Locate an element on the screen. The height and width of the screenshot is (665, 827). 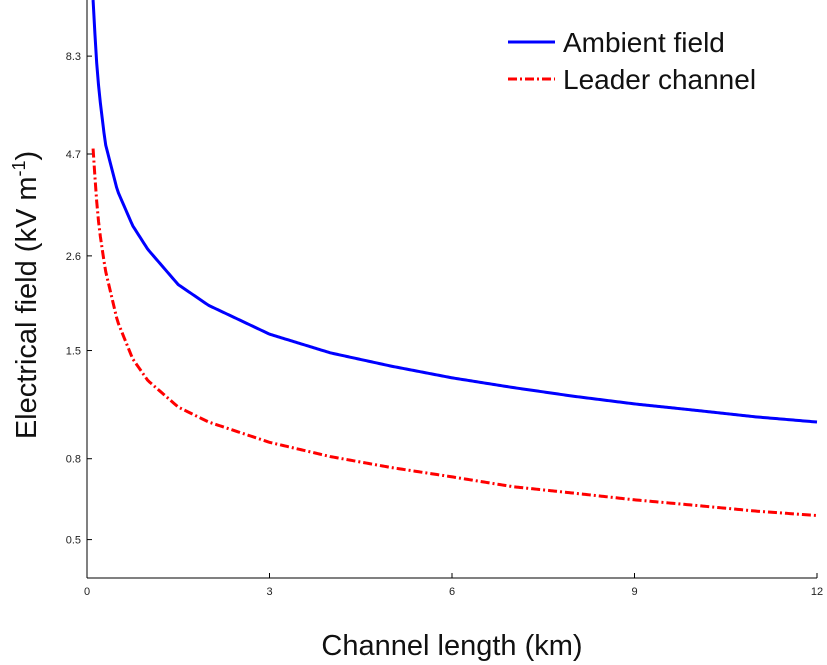
x-axis-title: Channel length (km) is located at coordinates (451, 646).